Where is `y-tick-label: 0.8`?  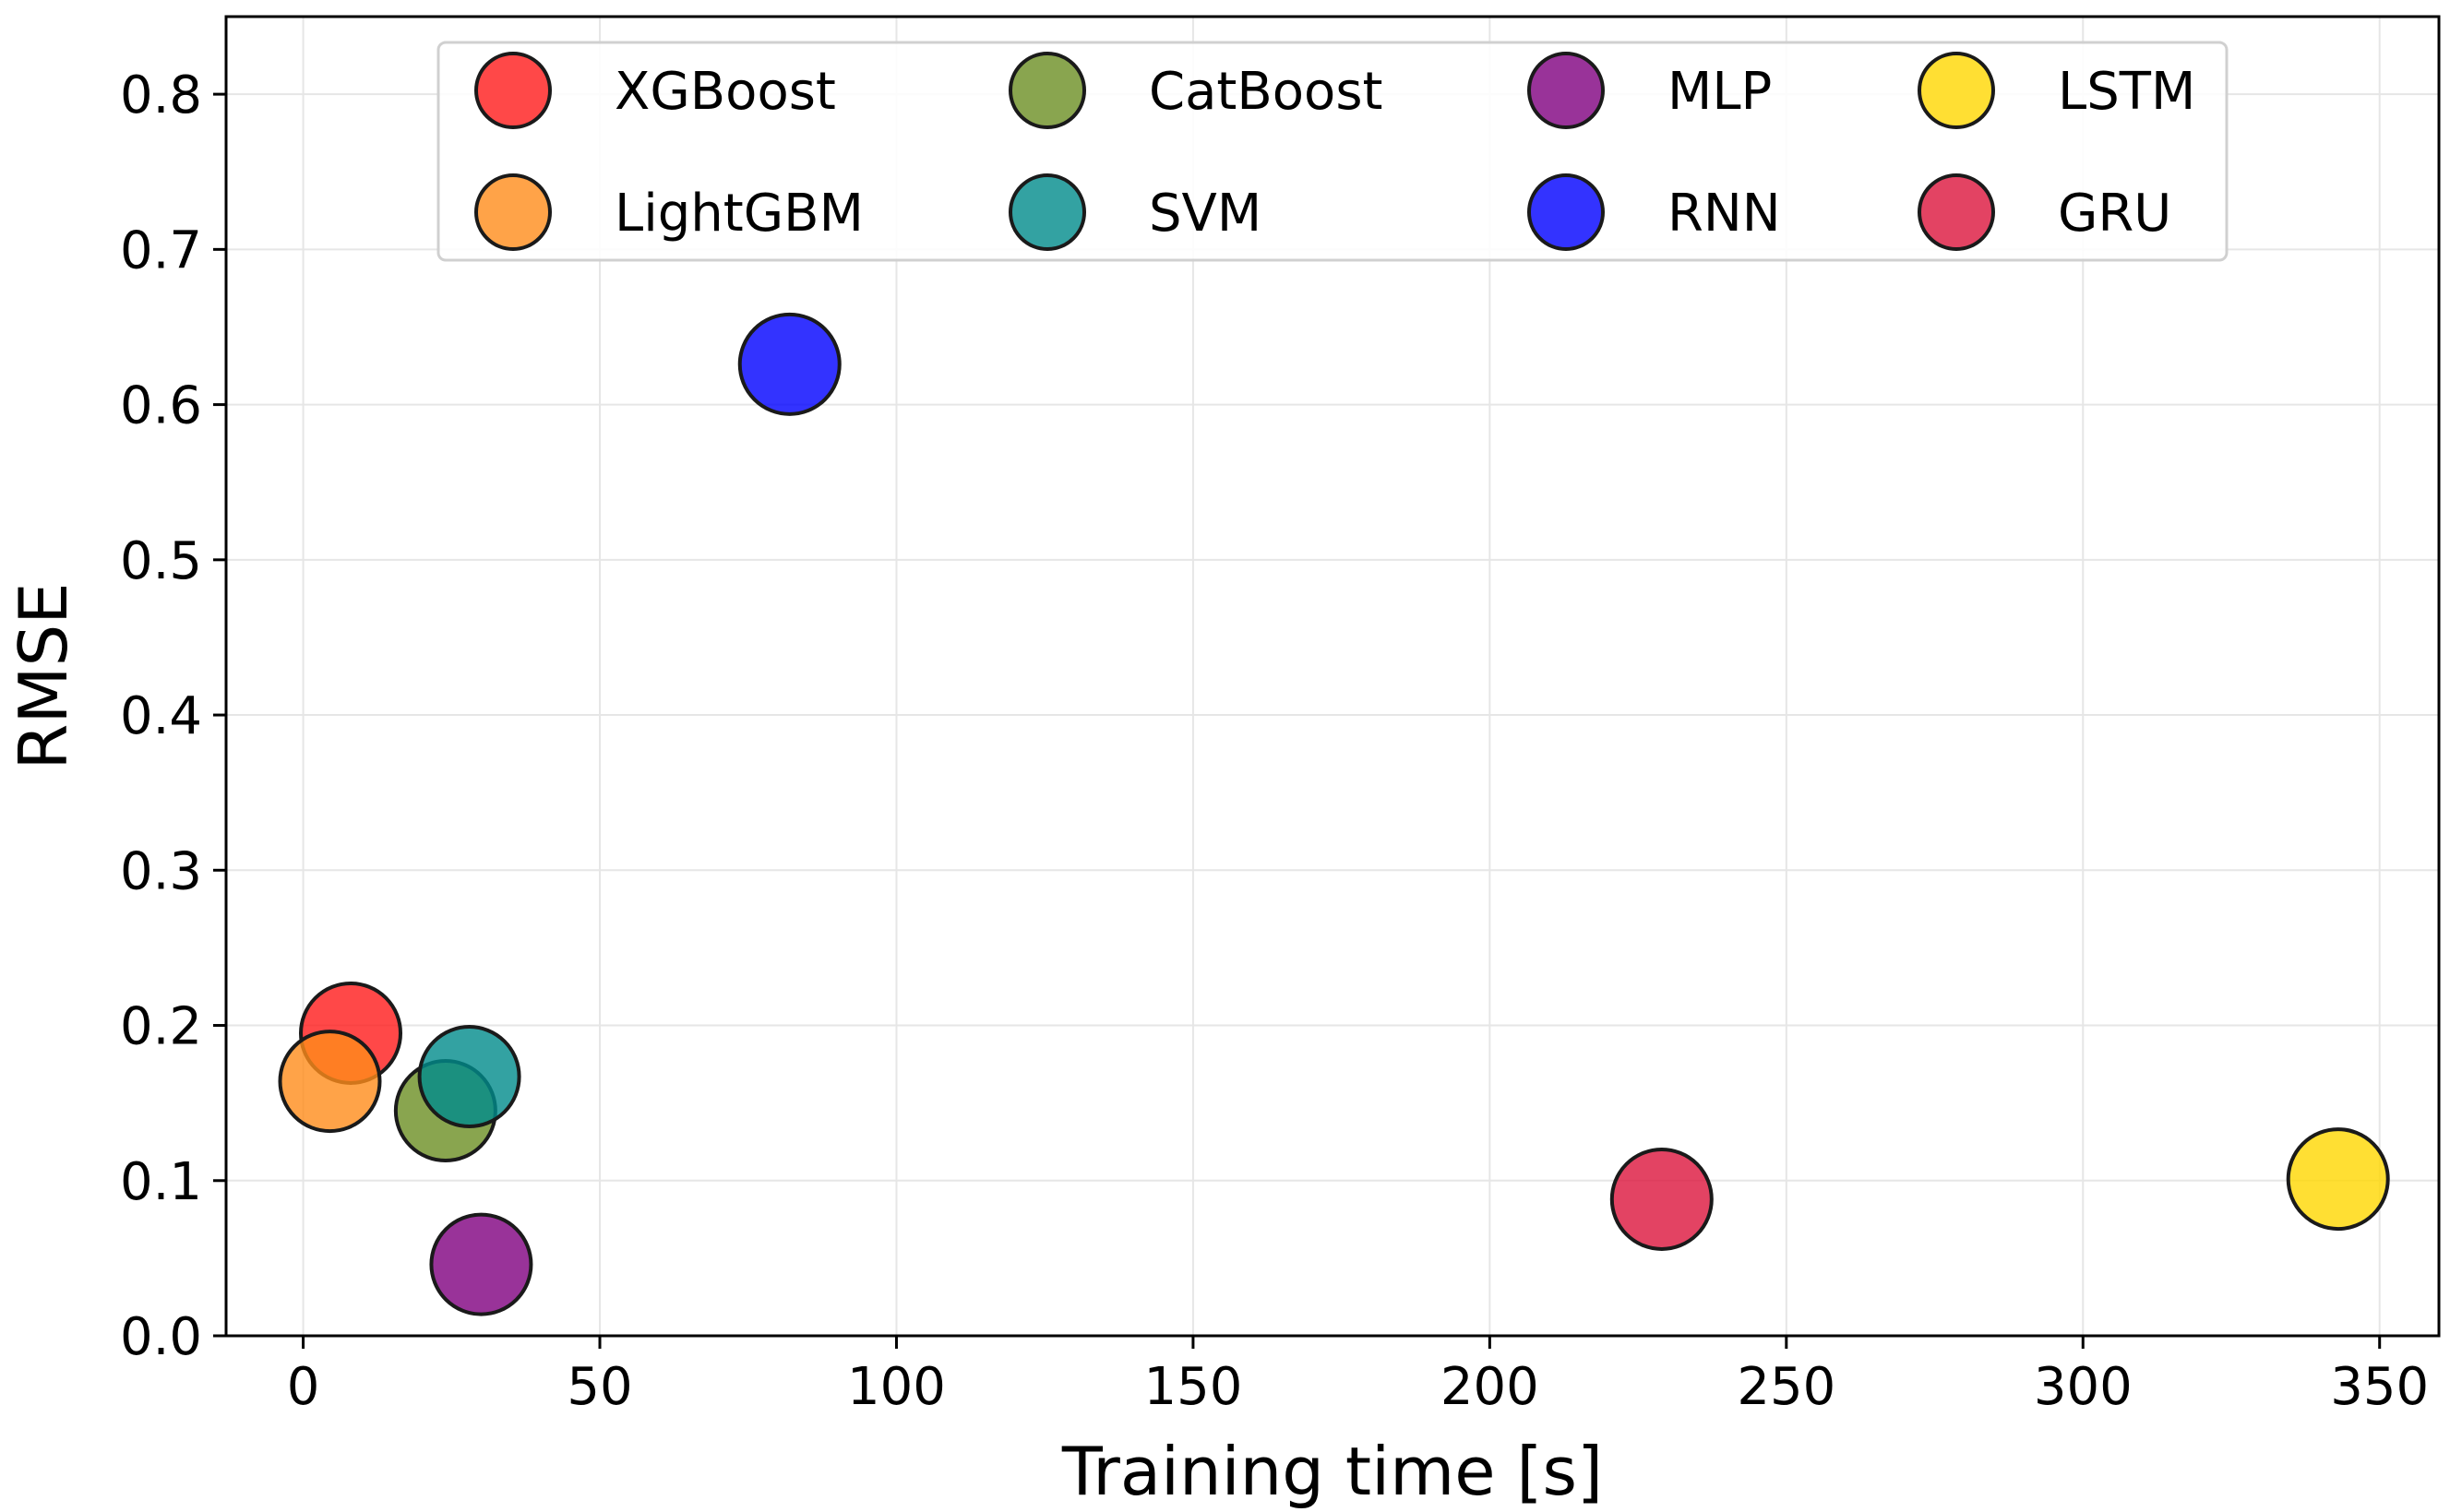
y-tick-label: 0.8 is located at coordinates (161, 95).